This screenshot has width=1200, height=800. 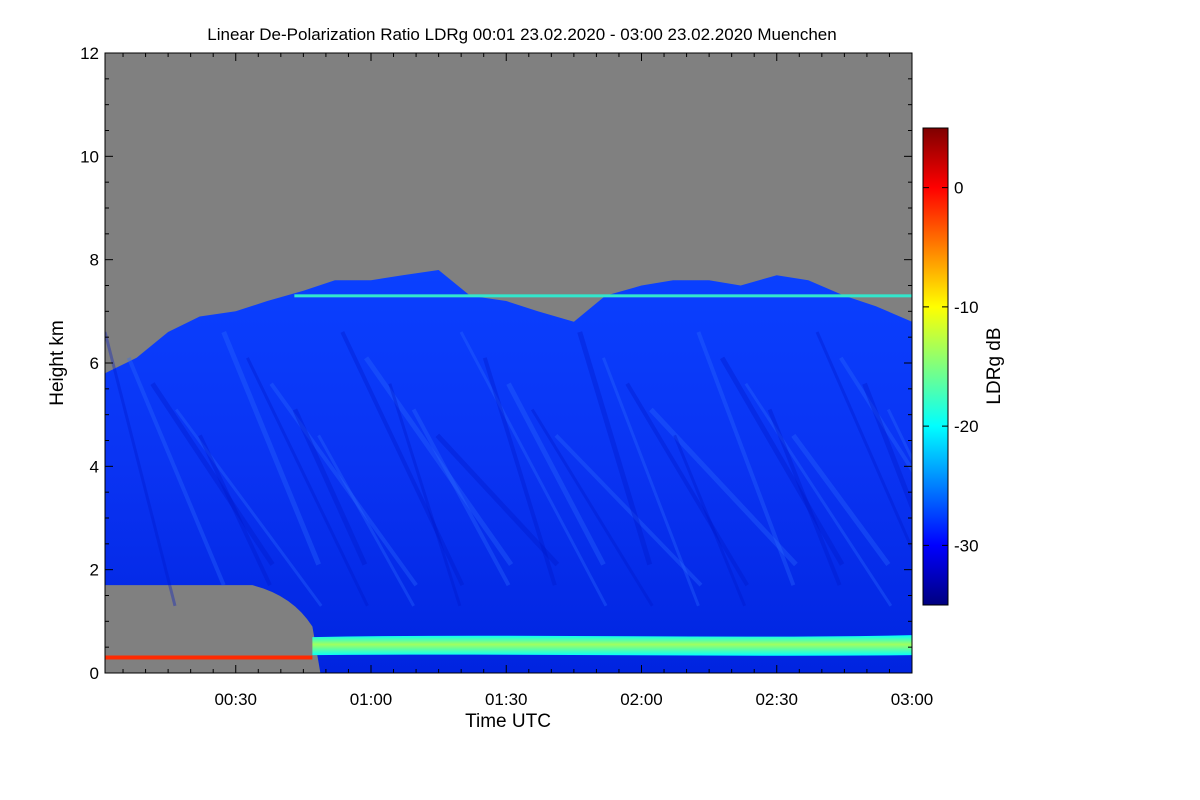 What do you see at coordinates (213, 629) in the screenshot?
I see `lower-gap-region` at bounding box center [213, 629].